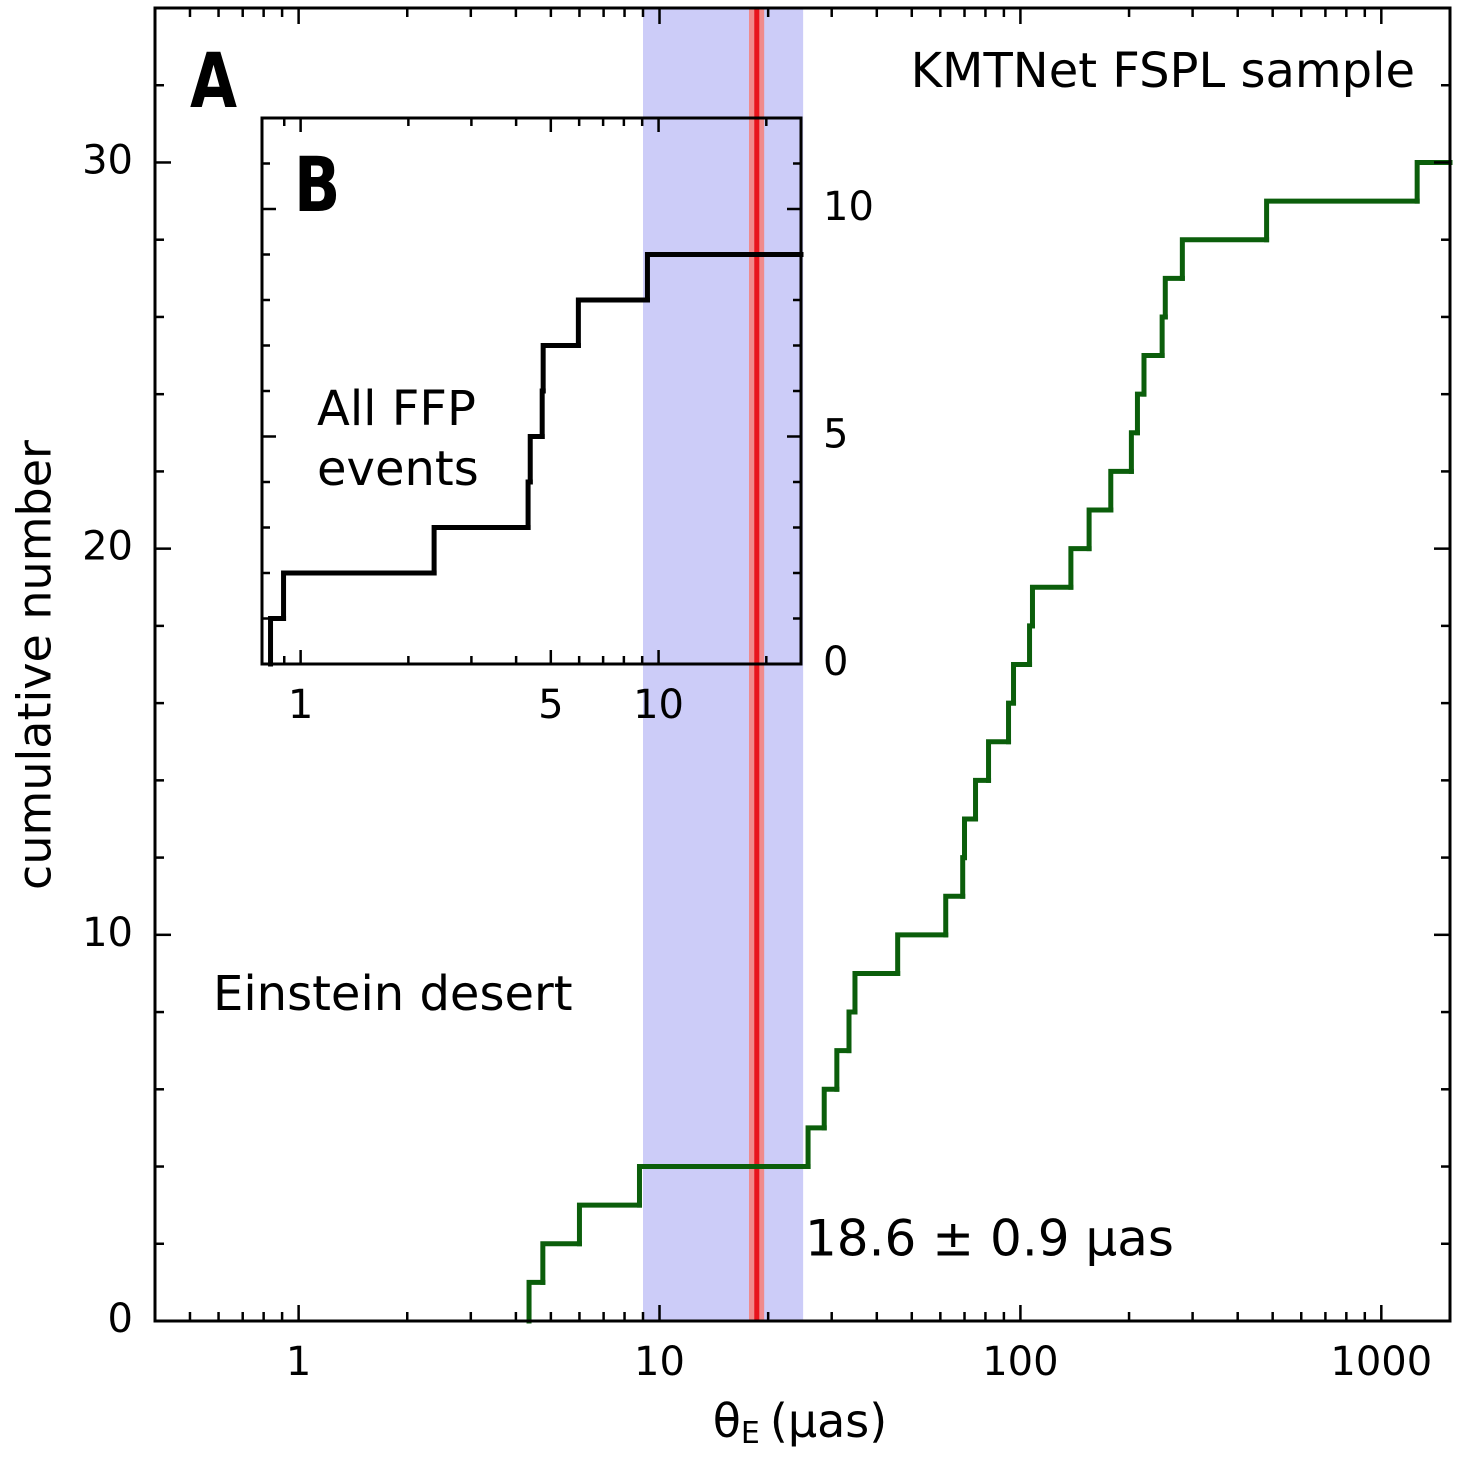  Describe the element at coordinates (398, 469) in the screenshot. I see `inset-annotation: events` at that location.